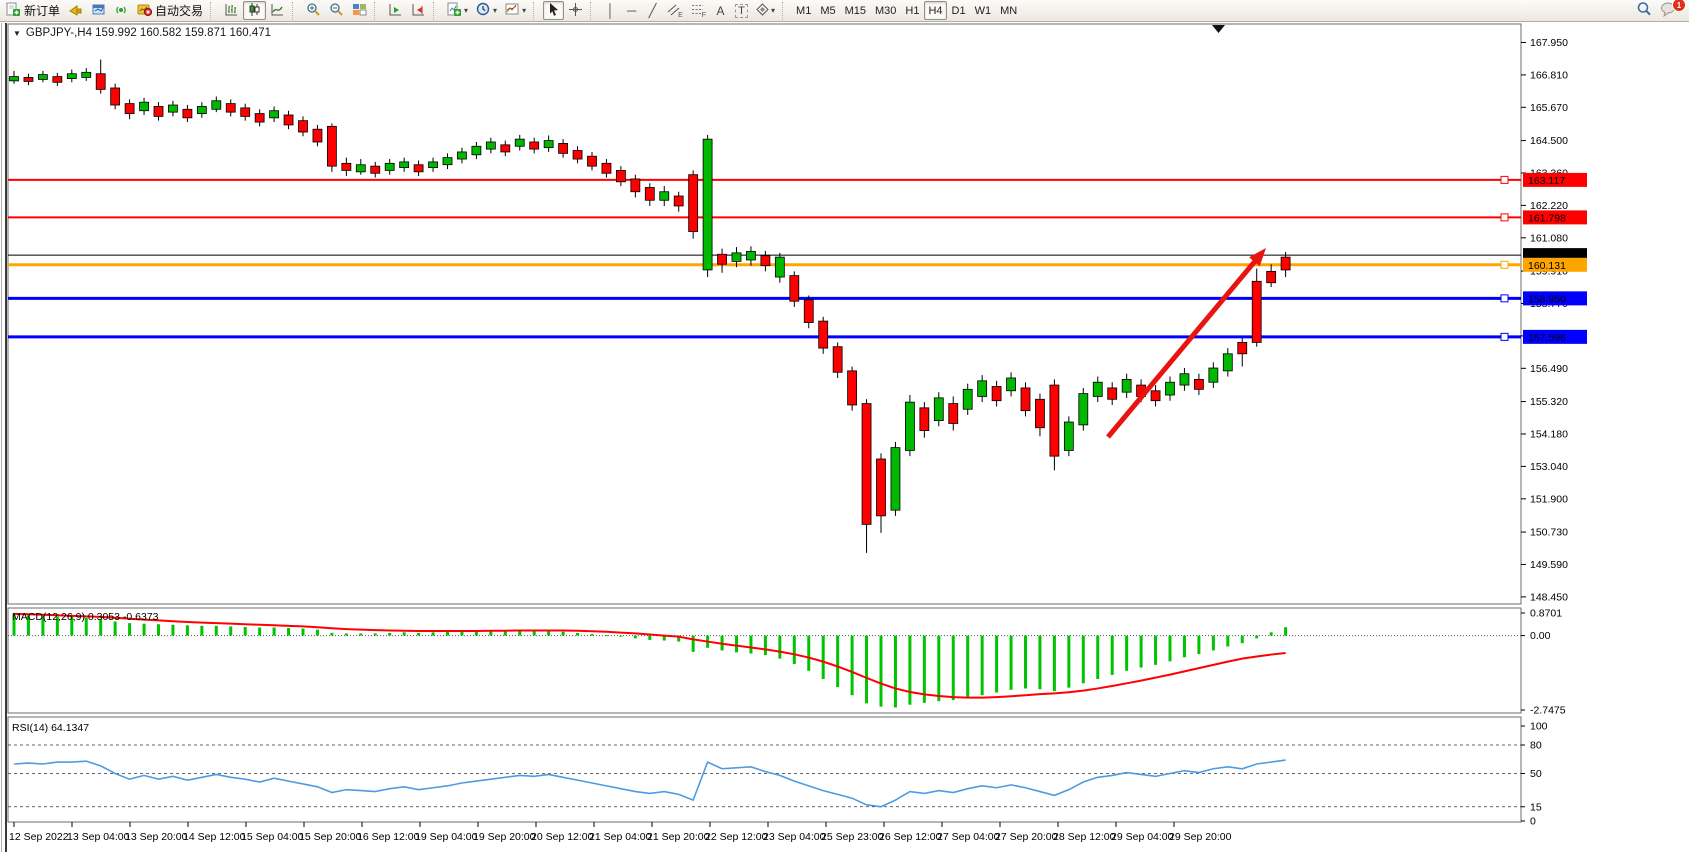  I want to click on timeframe-d1-button: D1, so click(959, 10).